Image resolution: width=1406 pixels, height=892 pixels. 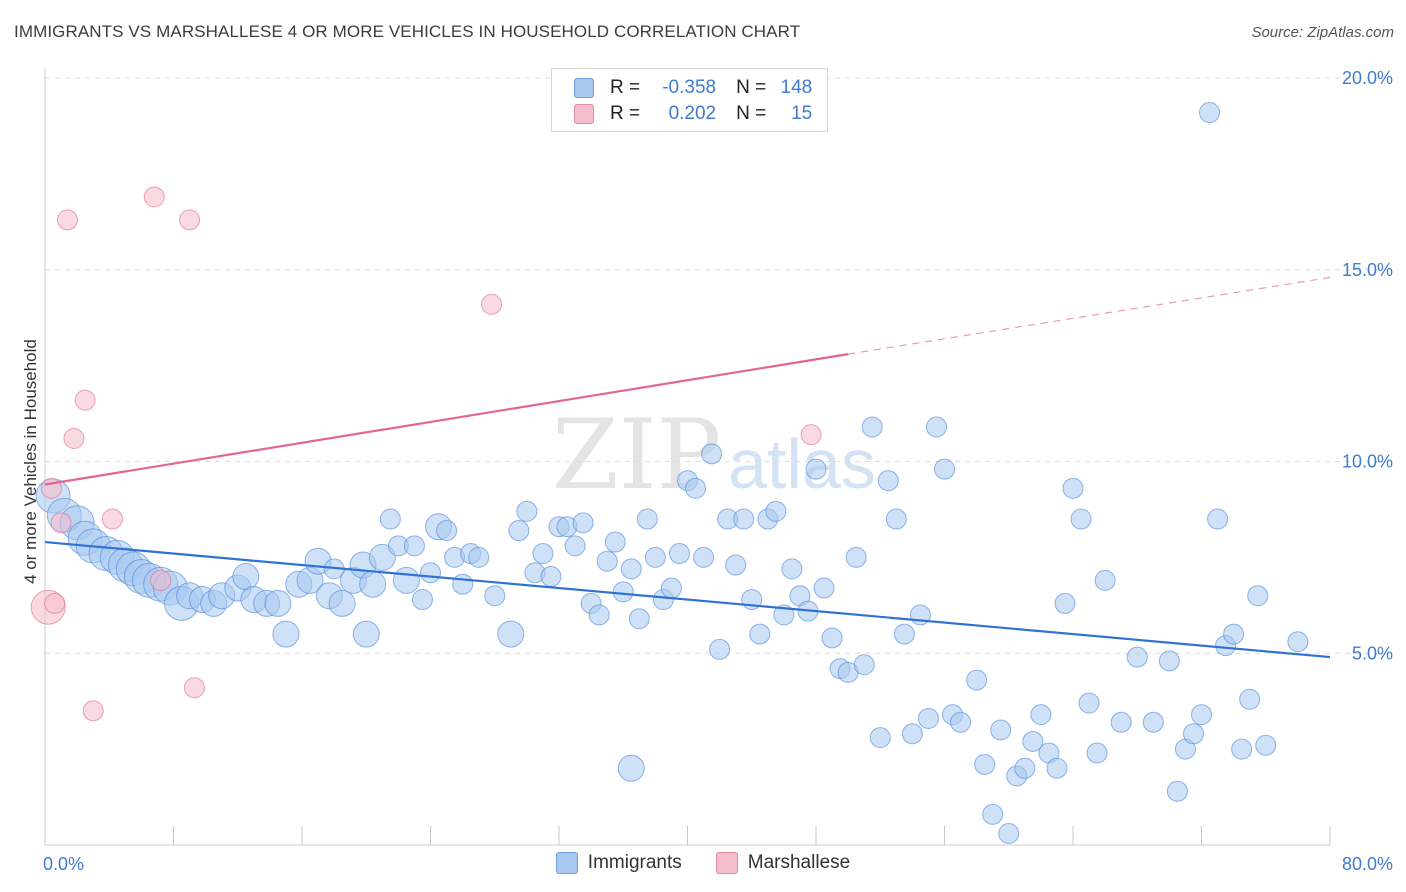 What do you see at coordinates (63, 864) in the screenshot?
I see `x-tick-label-min: 0.0%` at bounding box center [63, 864].